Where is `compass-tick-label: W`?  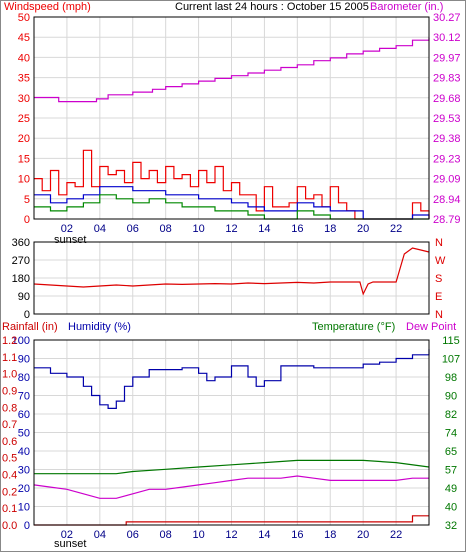 compass-tick-label: W is located at coordinates (440, 261).